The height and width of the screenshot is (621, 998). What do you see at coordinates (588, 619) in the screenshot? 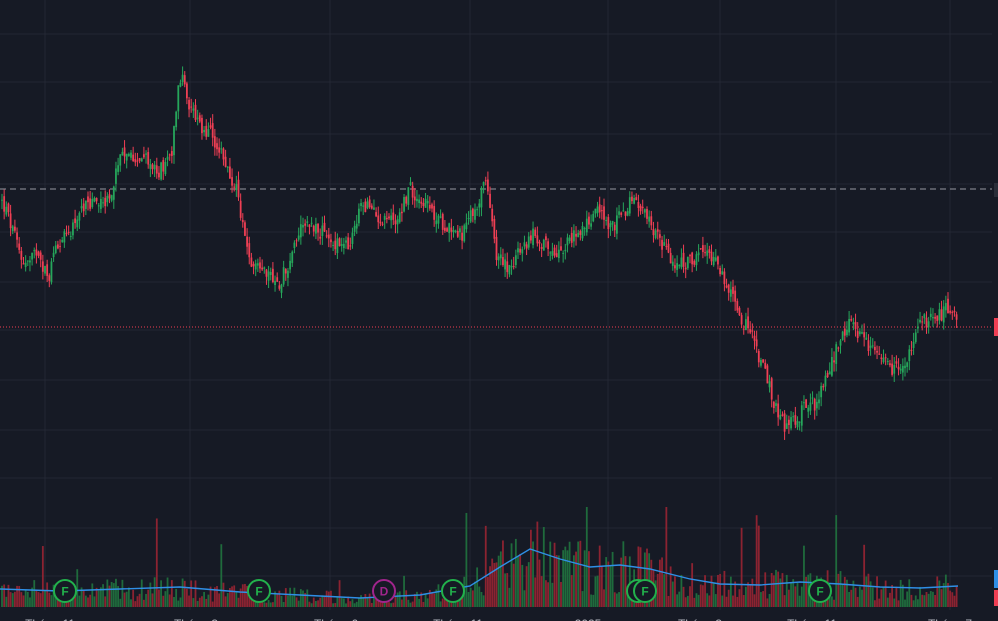
I see `x-tick-label: 2025` at bounding box center [588, 619].